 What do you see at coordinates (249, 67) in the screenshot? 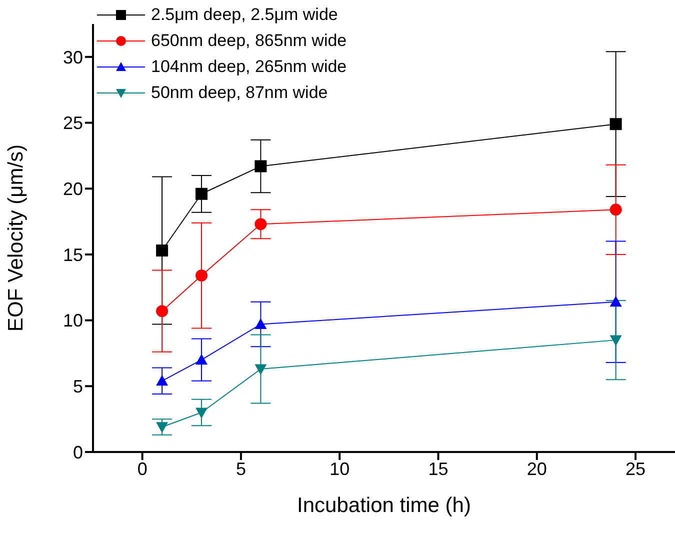
I see `legend-label: 104nm deep, 265nm wide` at bounding box center [249, 67].